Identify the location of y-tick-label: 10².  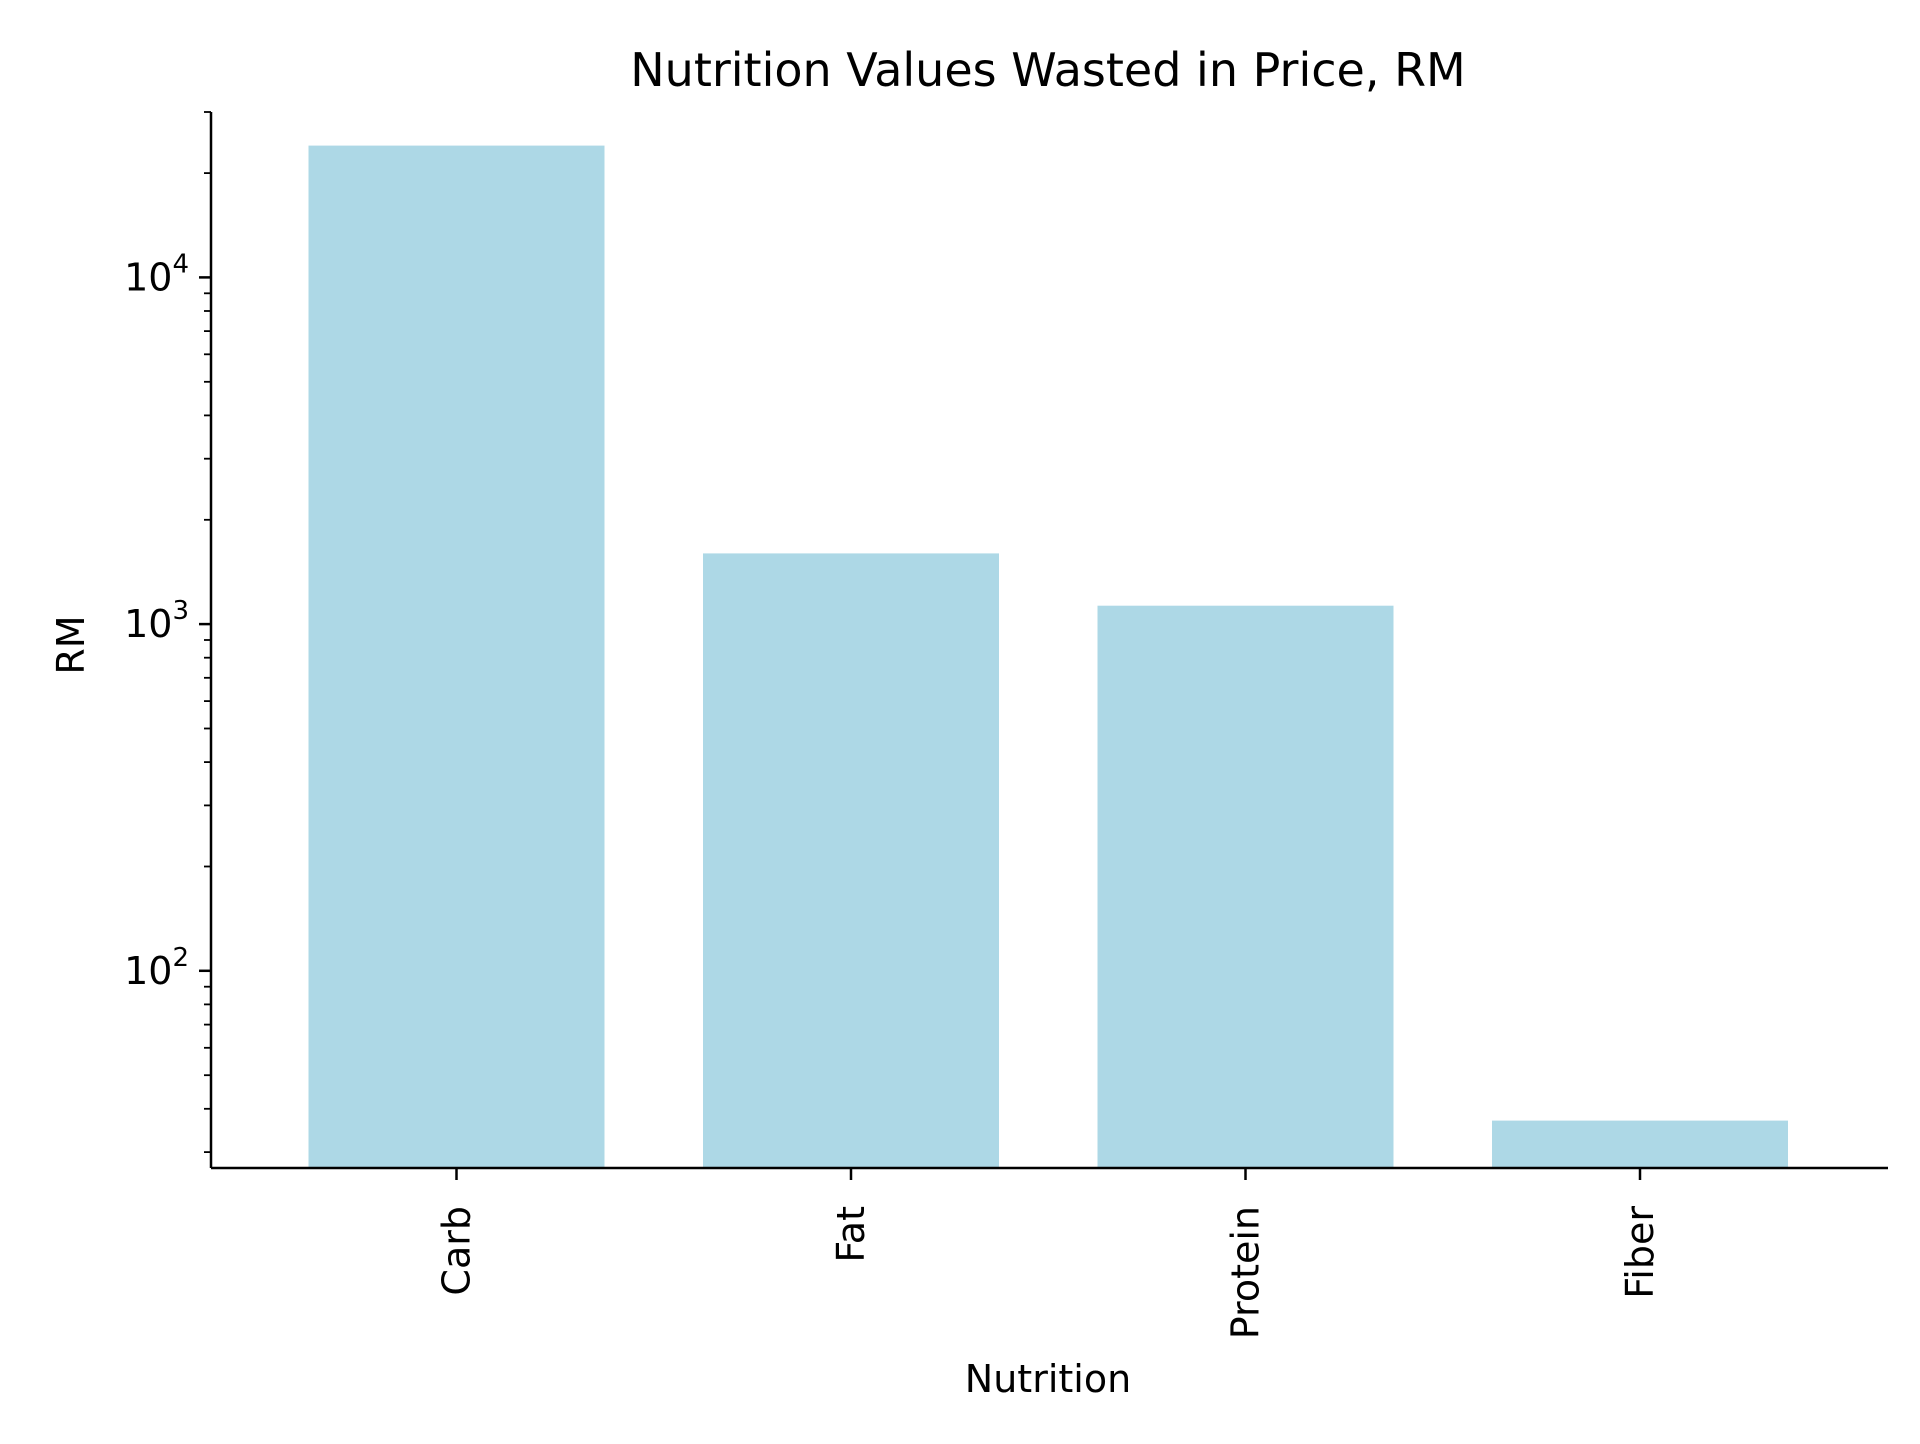
(156, 968).